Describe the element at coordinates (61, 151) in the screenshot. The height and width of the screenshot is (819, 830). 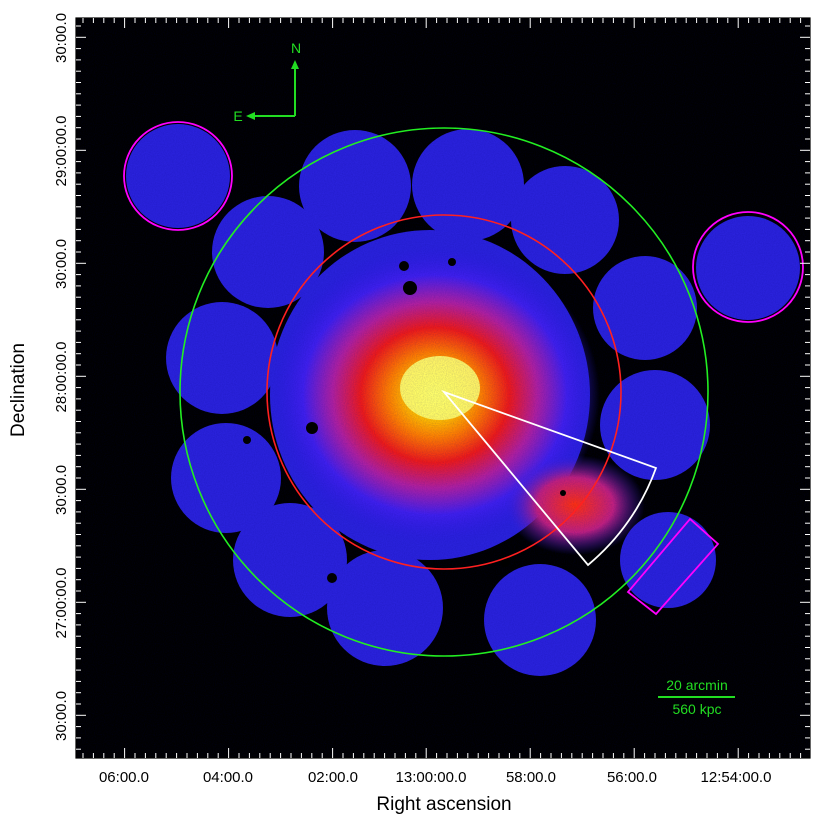
I see `y-tick-label: 29:00:00.0` at that location.